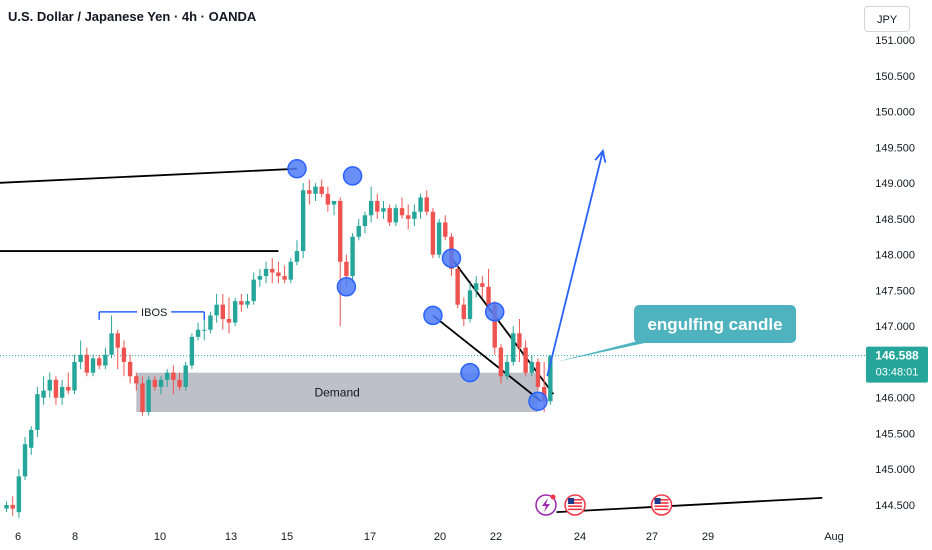 The height and width of the screenshot is (550, 932). Describe the element at coordinates (546, 505) in the screenshot. I see `lightning-event-icon` at that location.